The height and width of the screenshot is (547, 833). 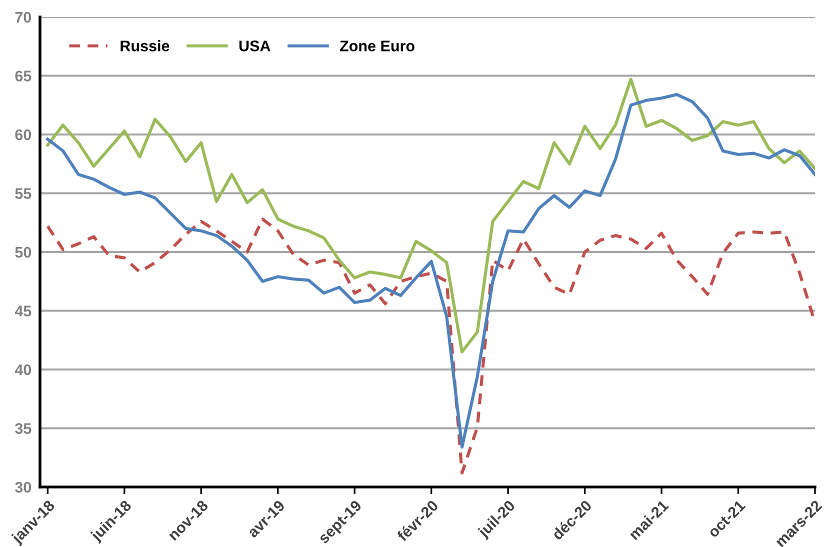 I want to click on y-tick-label: 45, so click(x=23, y=311).